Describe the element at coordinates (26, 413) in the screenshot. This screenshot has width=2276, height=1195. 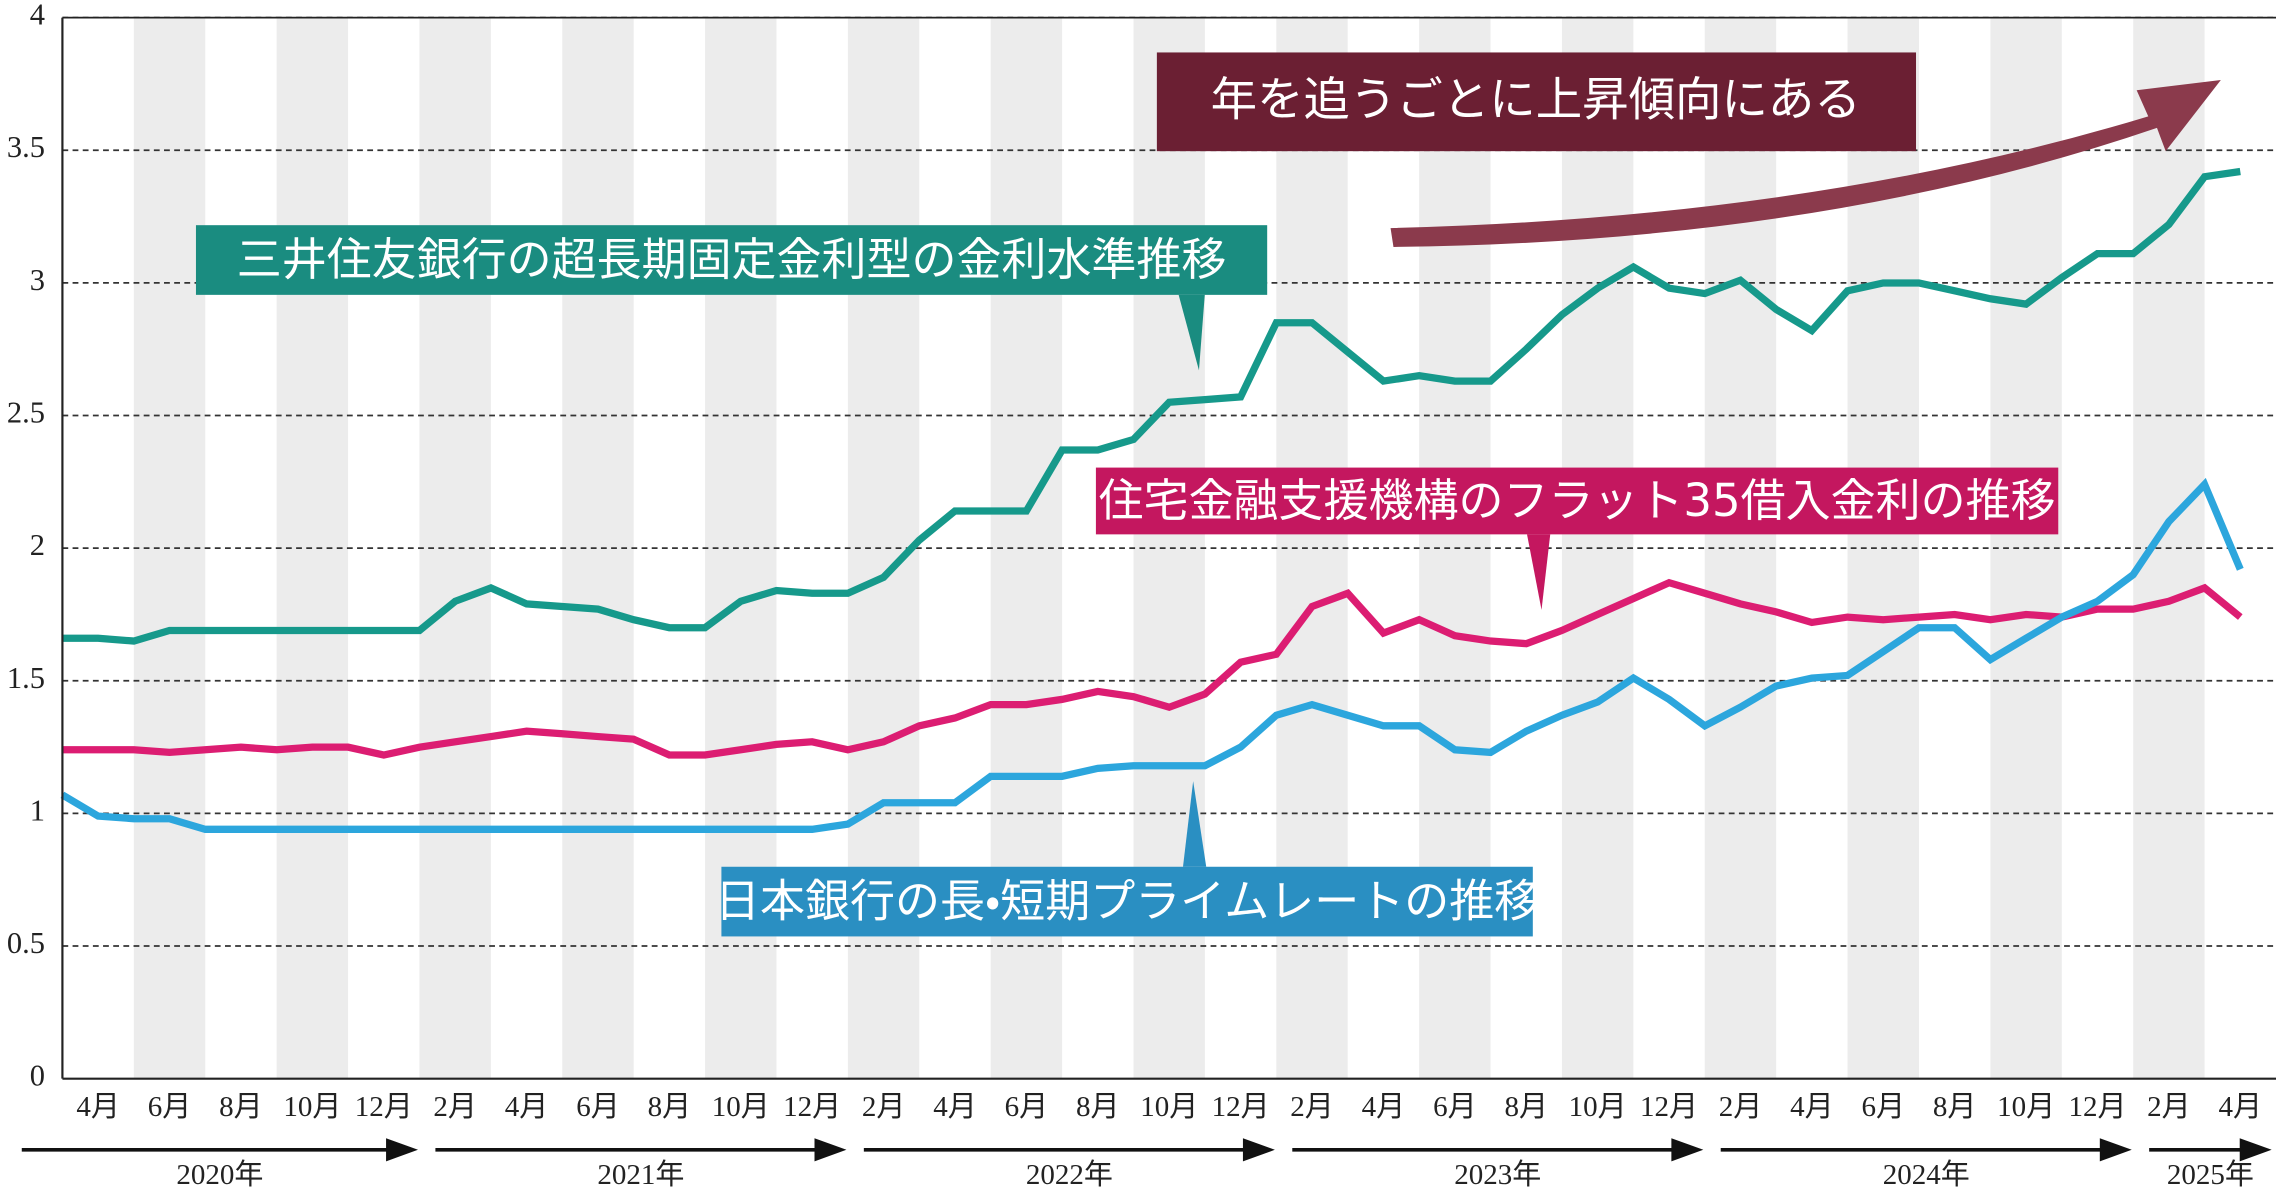
I see `y-tick-label: 2.5` at that location.